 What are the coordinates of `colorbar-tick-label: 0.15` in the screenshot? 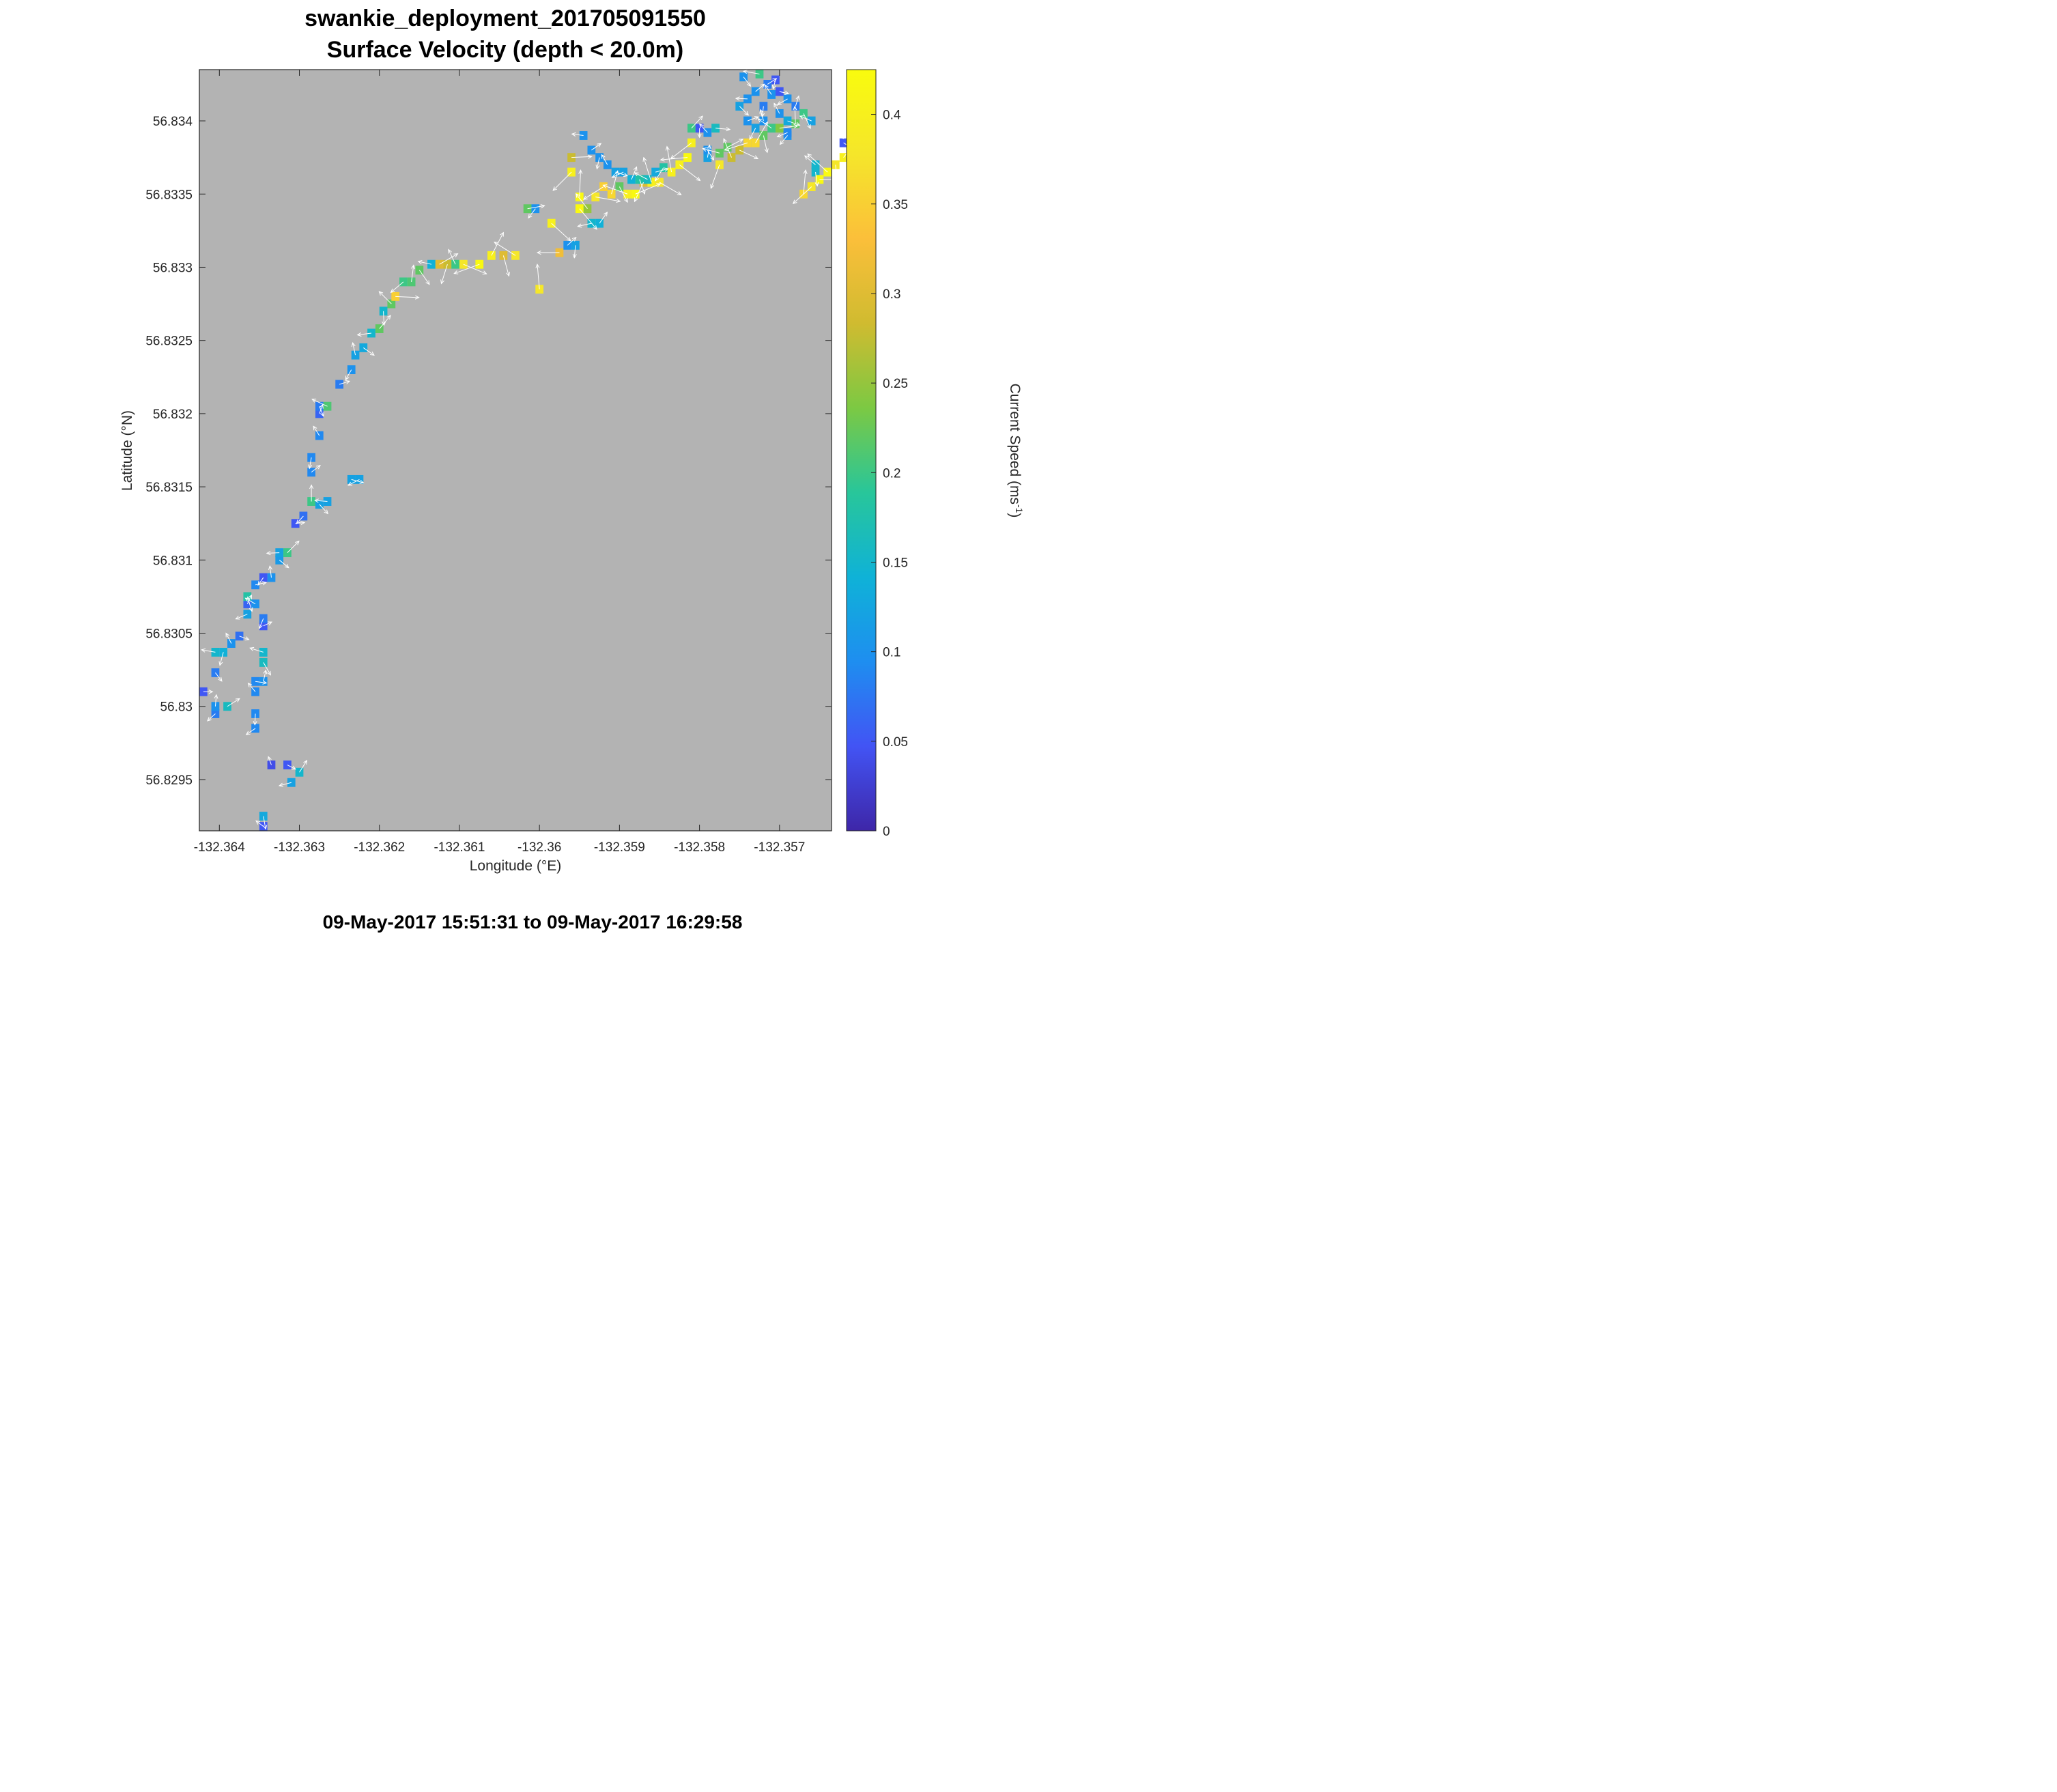 It's located at (895, 563).